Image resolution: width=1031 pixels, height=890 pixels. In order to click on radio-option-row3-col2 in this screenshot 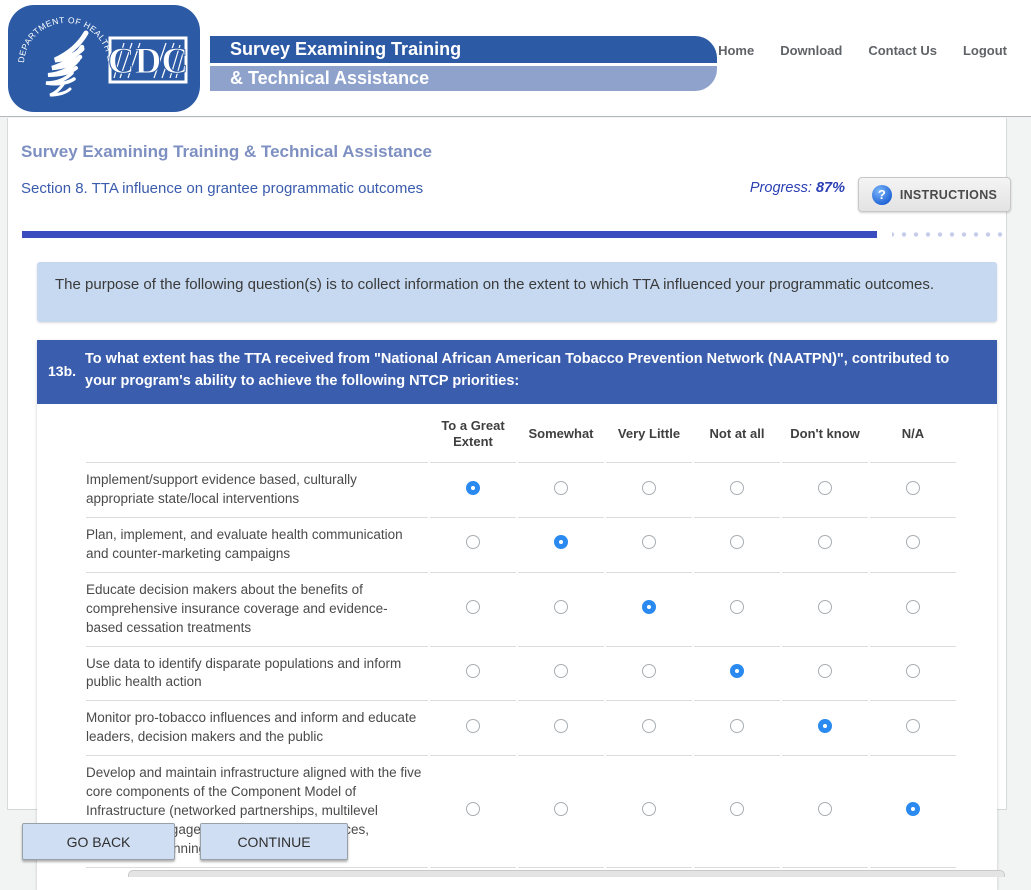, I will do `click(649, 670)`.